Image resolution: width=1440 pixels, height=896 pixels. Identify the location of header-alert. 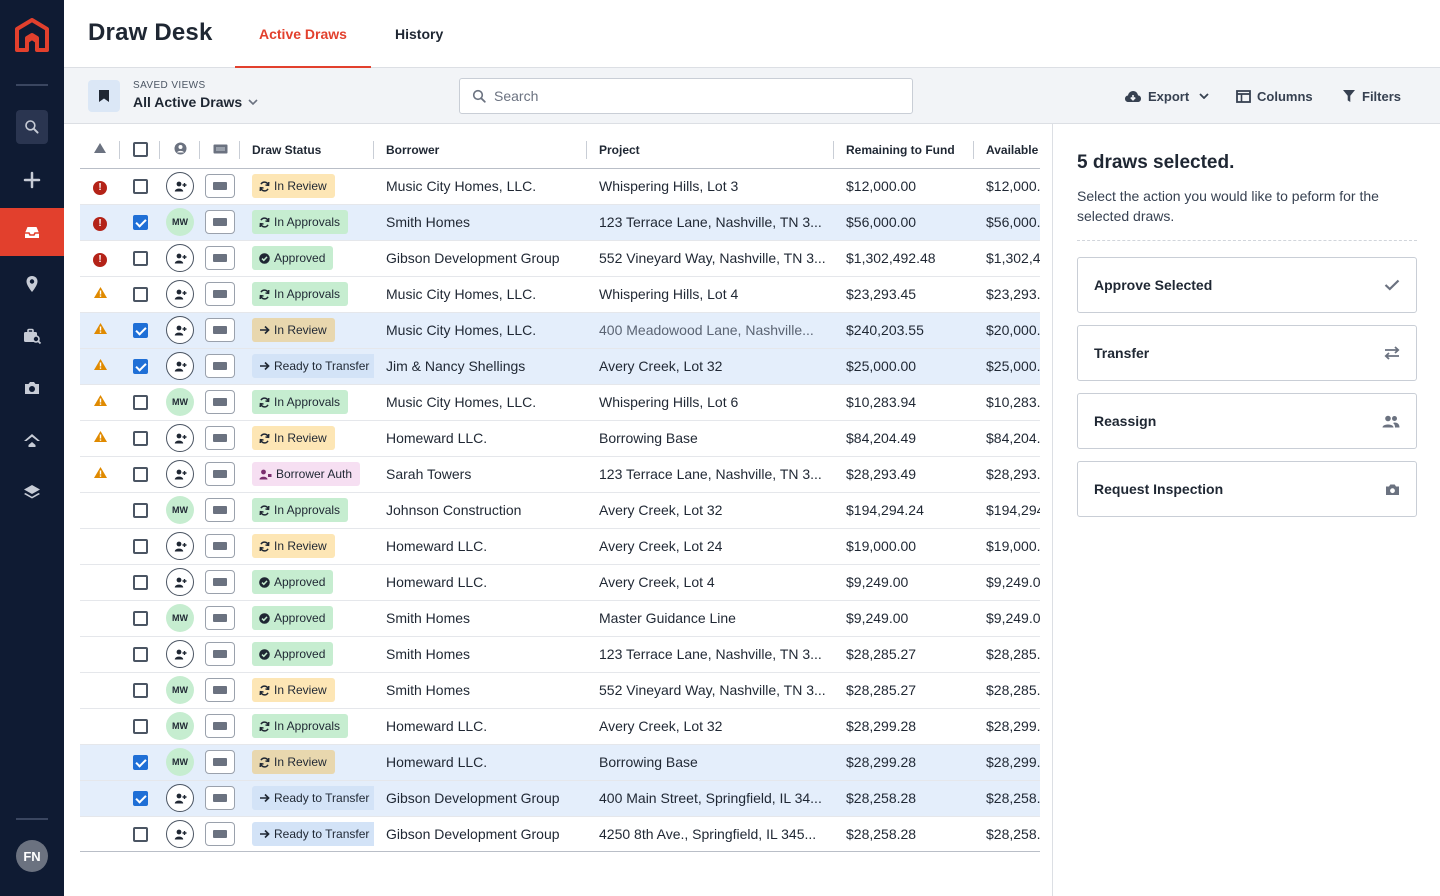
(100, 150).